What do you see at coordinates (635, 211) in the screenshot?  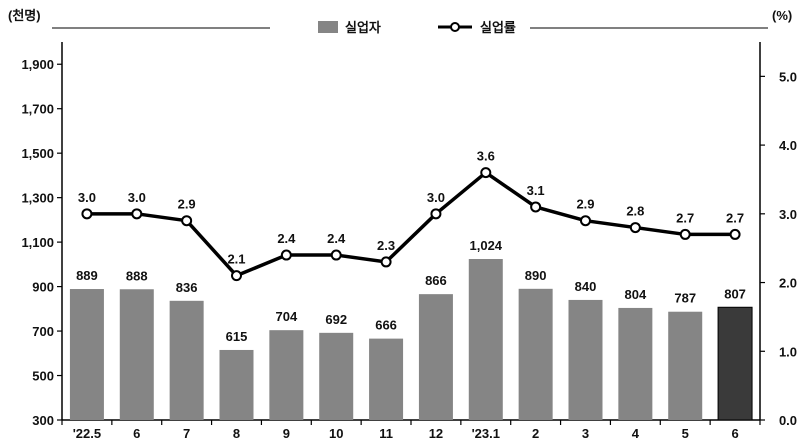 I see `line-value-label: 2.8` at bounding box center [635, 211].